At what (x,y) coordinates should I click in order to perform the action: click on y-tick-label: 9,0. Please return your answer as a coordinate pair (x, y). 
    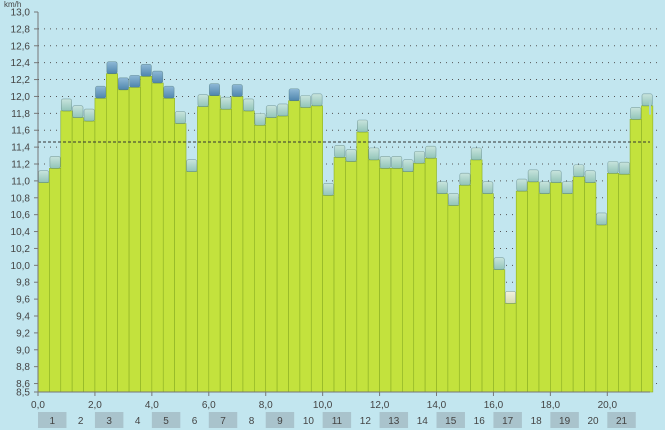
    Looking at the image, I should click on (23, 350).